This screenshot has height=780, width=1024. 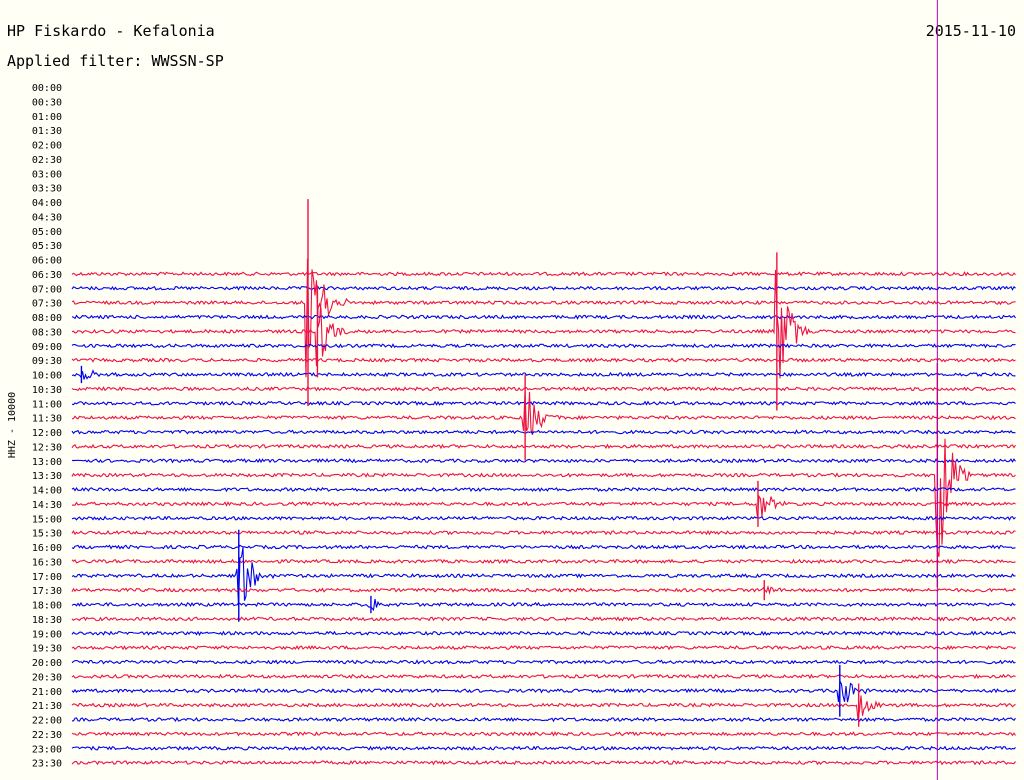 I want to click on time-tick-label: 15:30, so click(x=47, y=534).